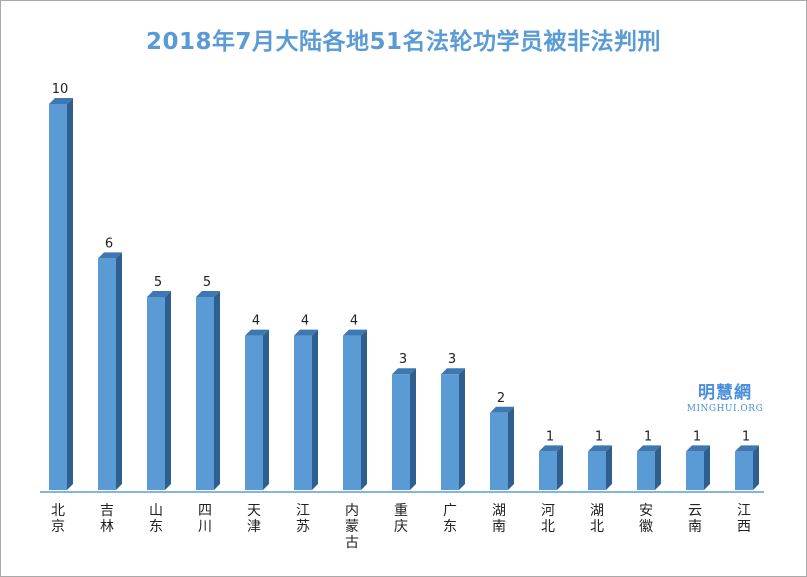 The height and width of the screenshot is (577, 807). Describe the element at coordinates (646, 519) in the screenshot. I see `category-label: 安徽` at that location.